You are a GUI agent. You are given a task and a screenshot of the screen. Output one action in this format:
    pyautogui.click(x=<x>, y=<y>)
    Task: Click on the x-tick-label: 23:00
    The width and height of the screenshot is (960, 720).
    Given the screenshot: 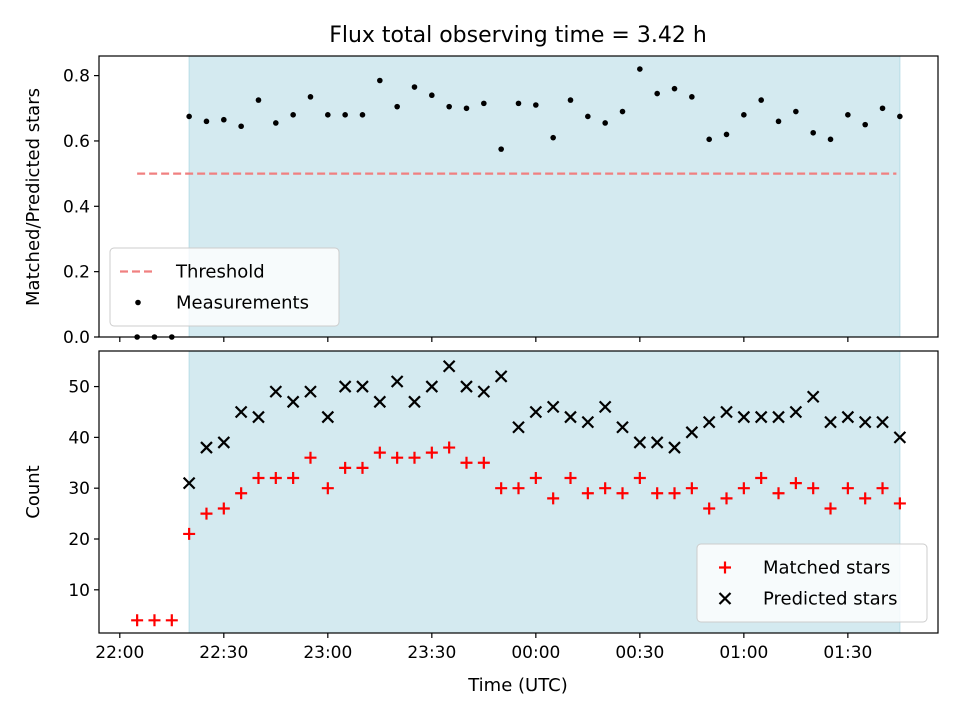 What is the action you would take?
    pyautogui.click(x=327, y=653)
    